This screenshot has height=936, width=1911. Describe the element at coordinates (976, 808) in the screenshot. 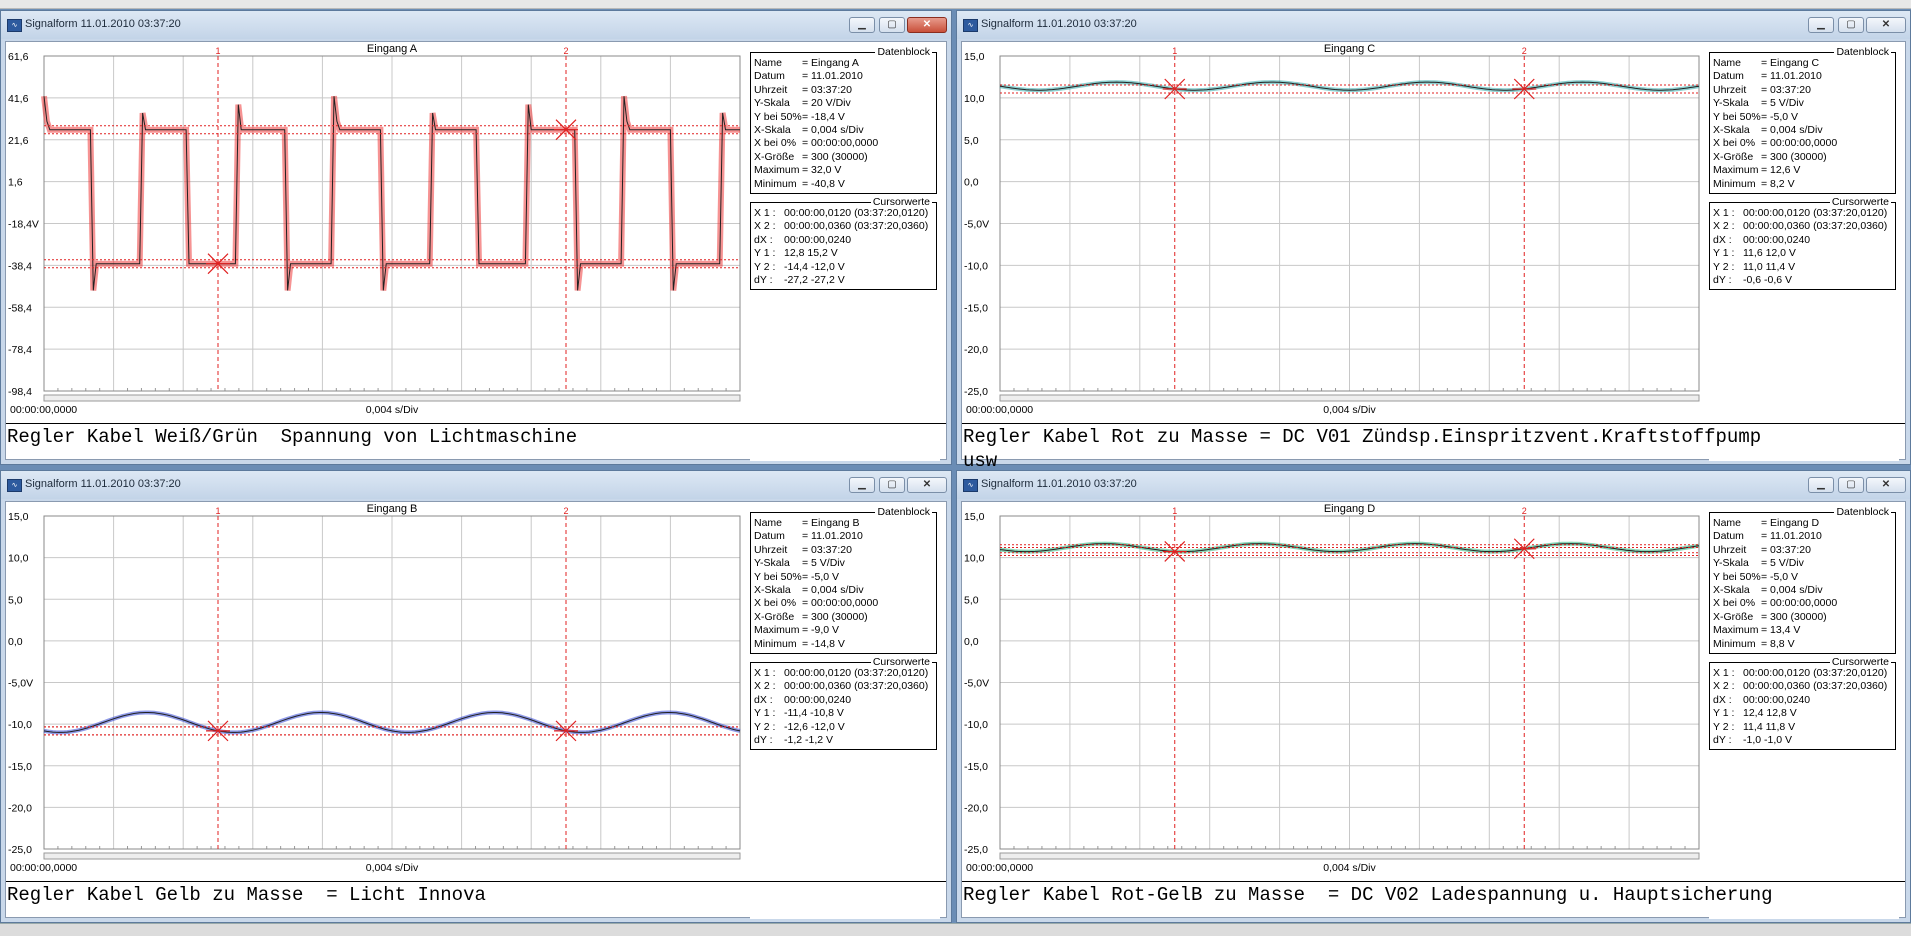

I see `y-tick-label: -20,0` at that location.